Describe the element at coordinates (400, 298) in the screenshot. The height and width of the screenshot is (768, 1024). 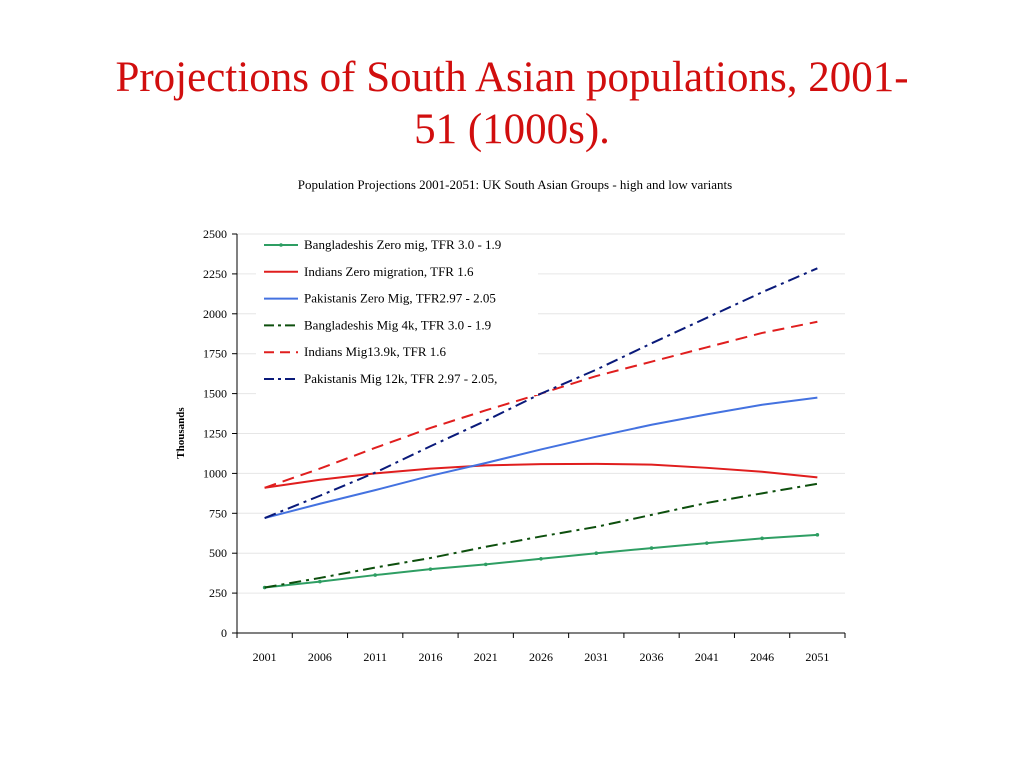
I see `legend-label: Pakistanis Zero Mig, TFR2.97 - 2.05` at that location.